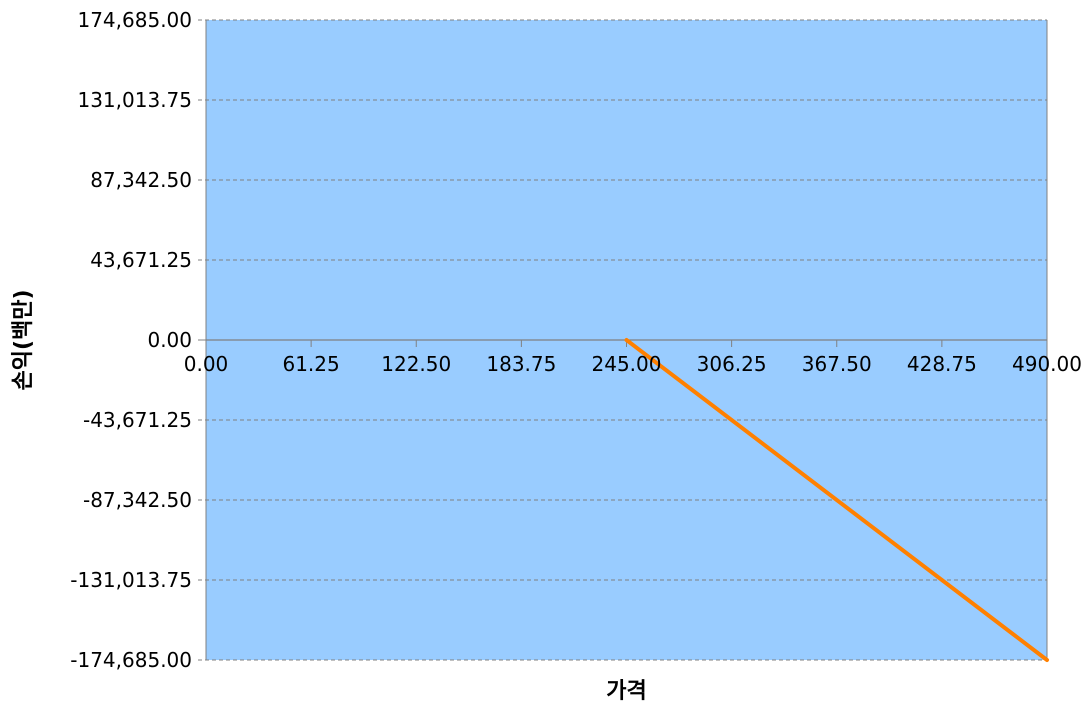 The image size is (1087, 707). What do you see at coordinates (416, 364) in the screenshot?
I see `x-tick-label: 122.50` at bounding box center [416, 364].